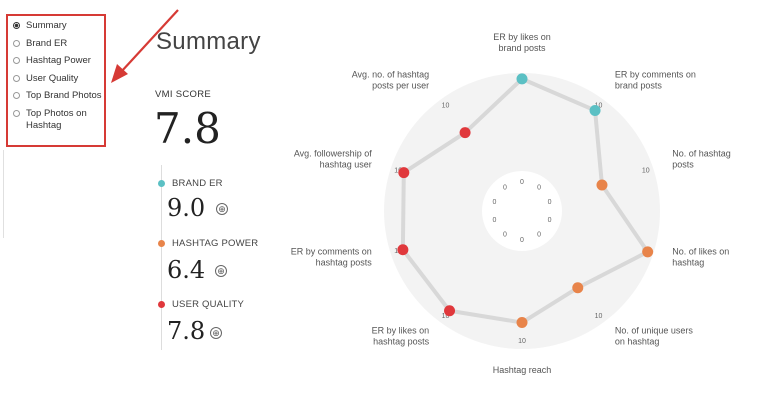 This screenshot has height=411, width=760. I want to click on axis-label: No. of likes on hashtag, so click(700, 256).